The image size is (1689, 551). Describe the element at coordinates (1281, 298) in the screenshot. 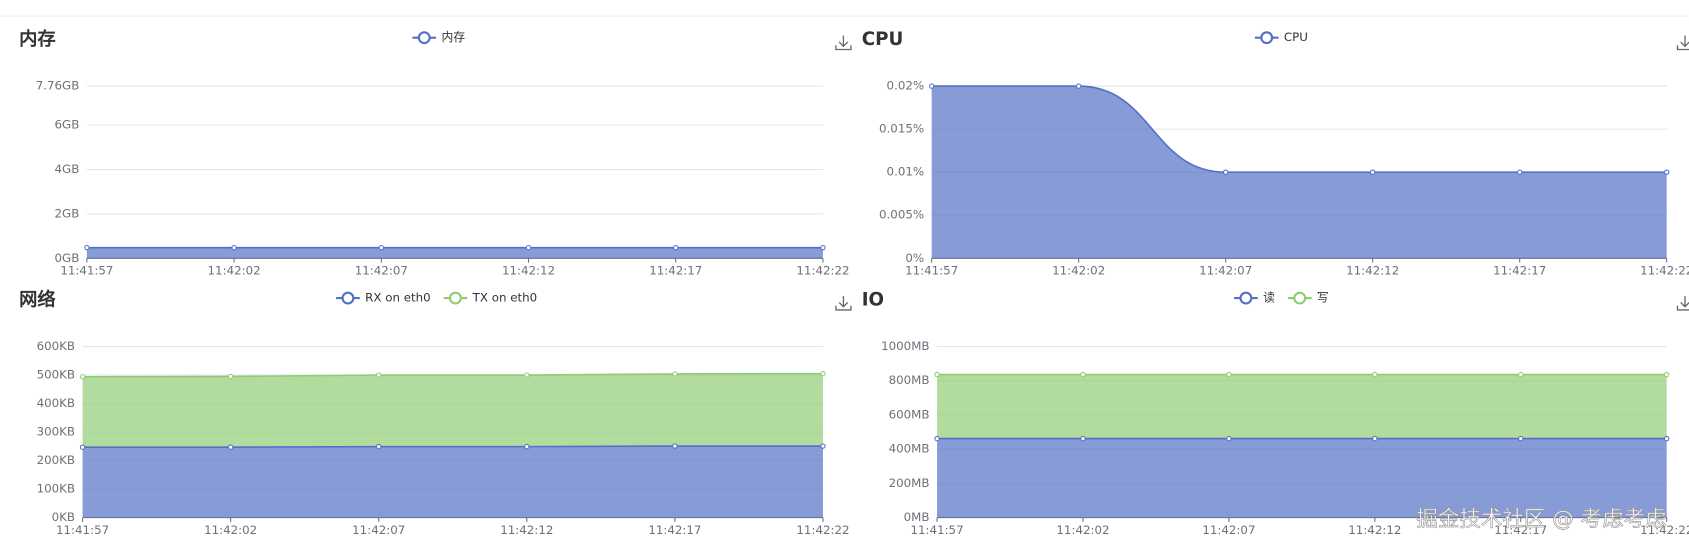

I see `legend: 读写` at that location.